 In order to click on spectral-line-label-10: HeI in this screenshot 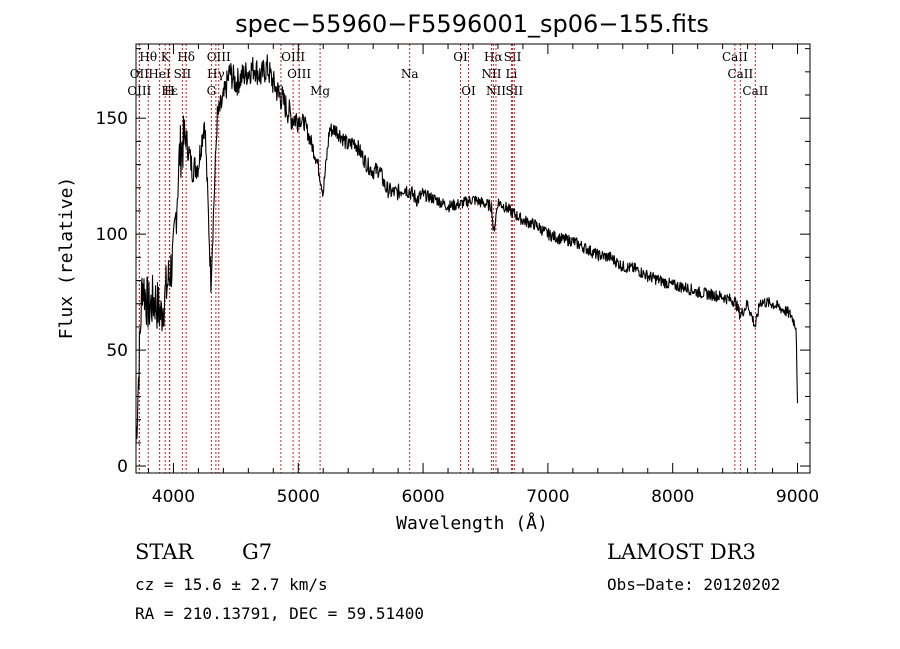, I will do `click(159, 74)`.